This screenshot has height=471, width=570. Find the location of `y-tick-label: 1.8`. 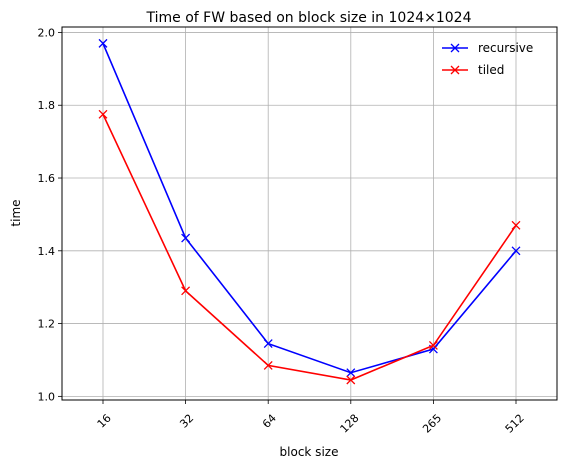

y-tick-label: 1.8 is located at coordinates (47, 105).